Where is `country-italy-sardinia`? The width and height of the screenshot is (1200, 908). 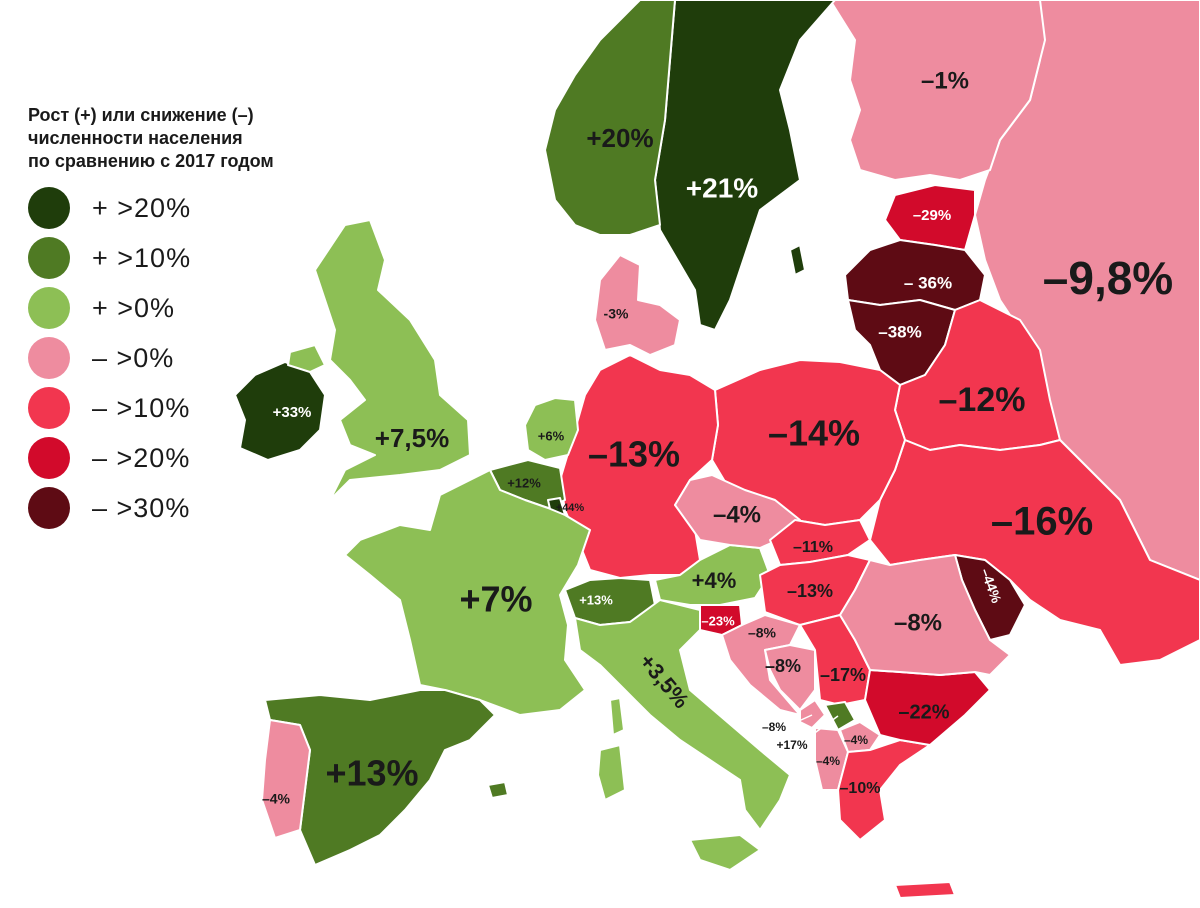 country-italy-sardinia is located at coordinates (611, 772).